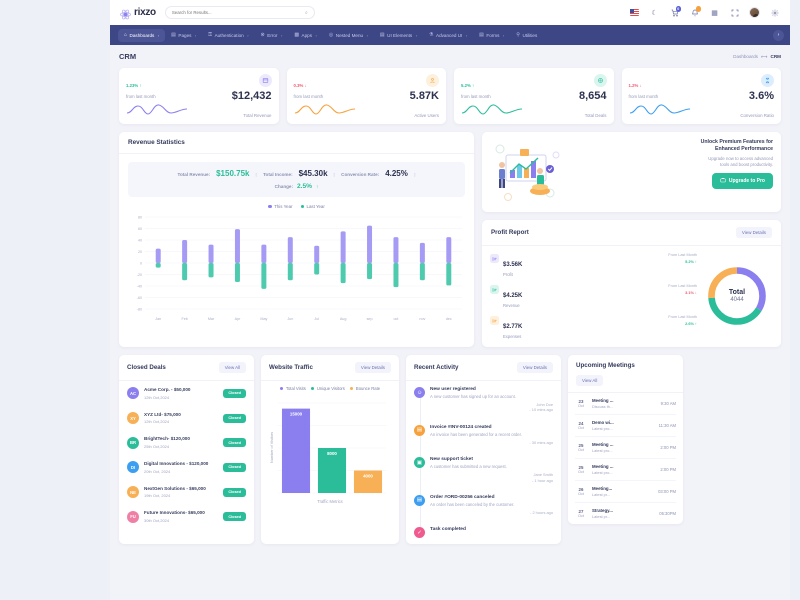 The width and height of the screenshot is (800, 600). What do you see at coordinates (534, 367) in the screenshot?
I see `recent-activity-view-details-button: View Details` at bounding box center [534, 367].